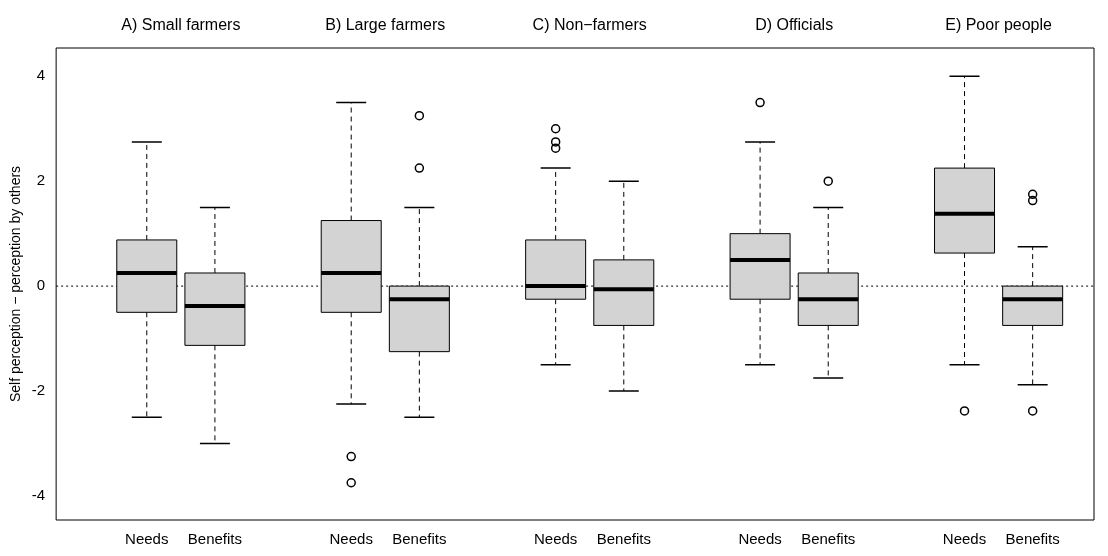 This screenshot has height=556, width=1108. Describe the element at coordinates (999, 25) in the screenshot. I see `text: E) Poor people` at that location.